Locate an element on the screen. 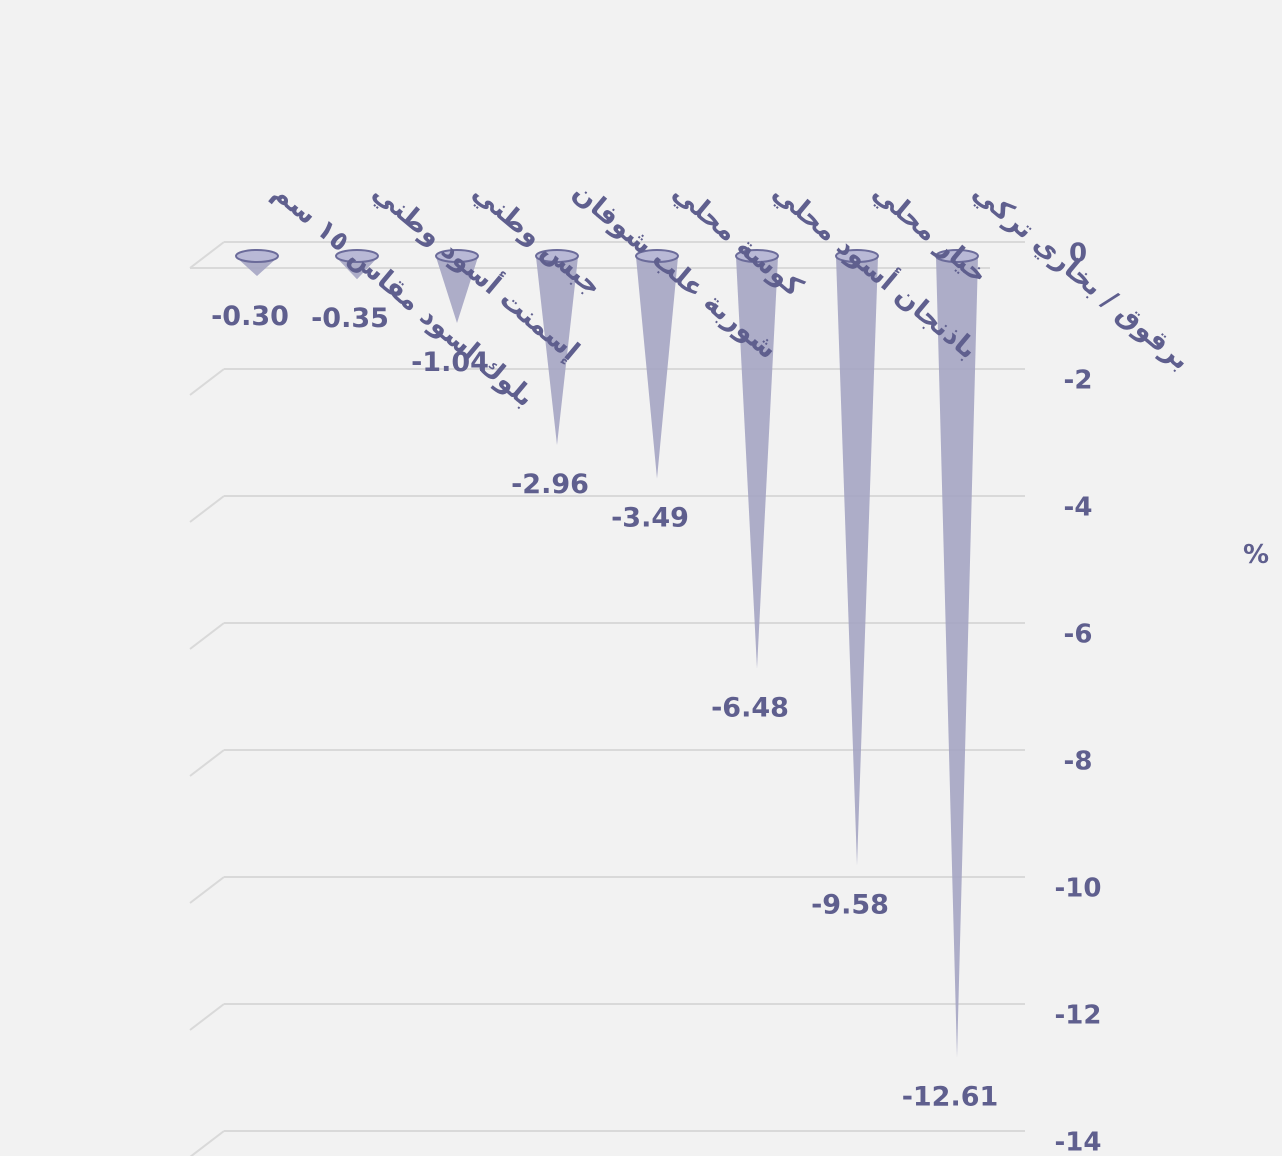  data-label: -2.96 is located at coordinates (550, 484).